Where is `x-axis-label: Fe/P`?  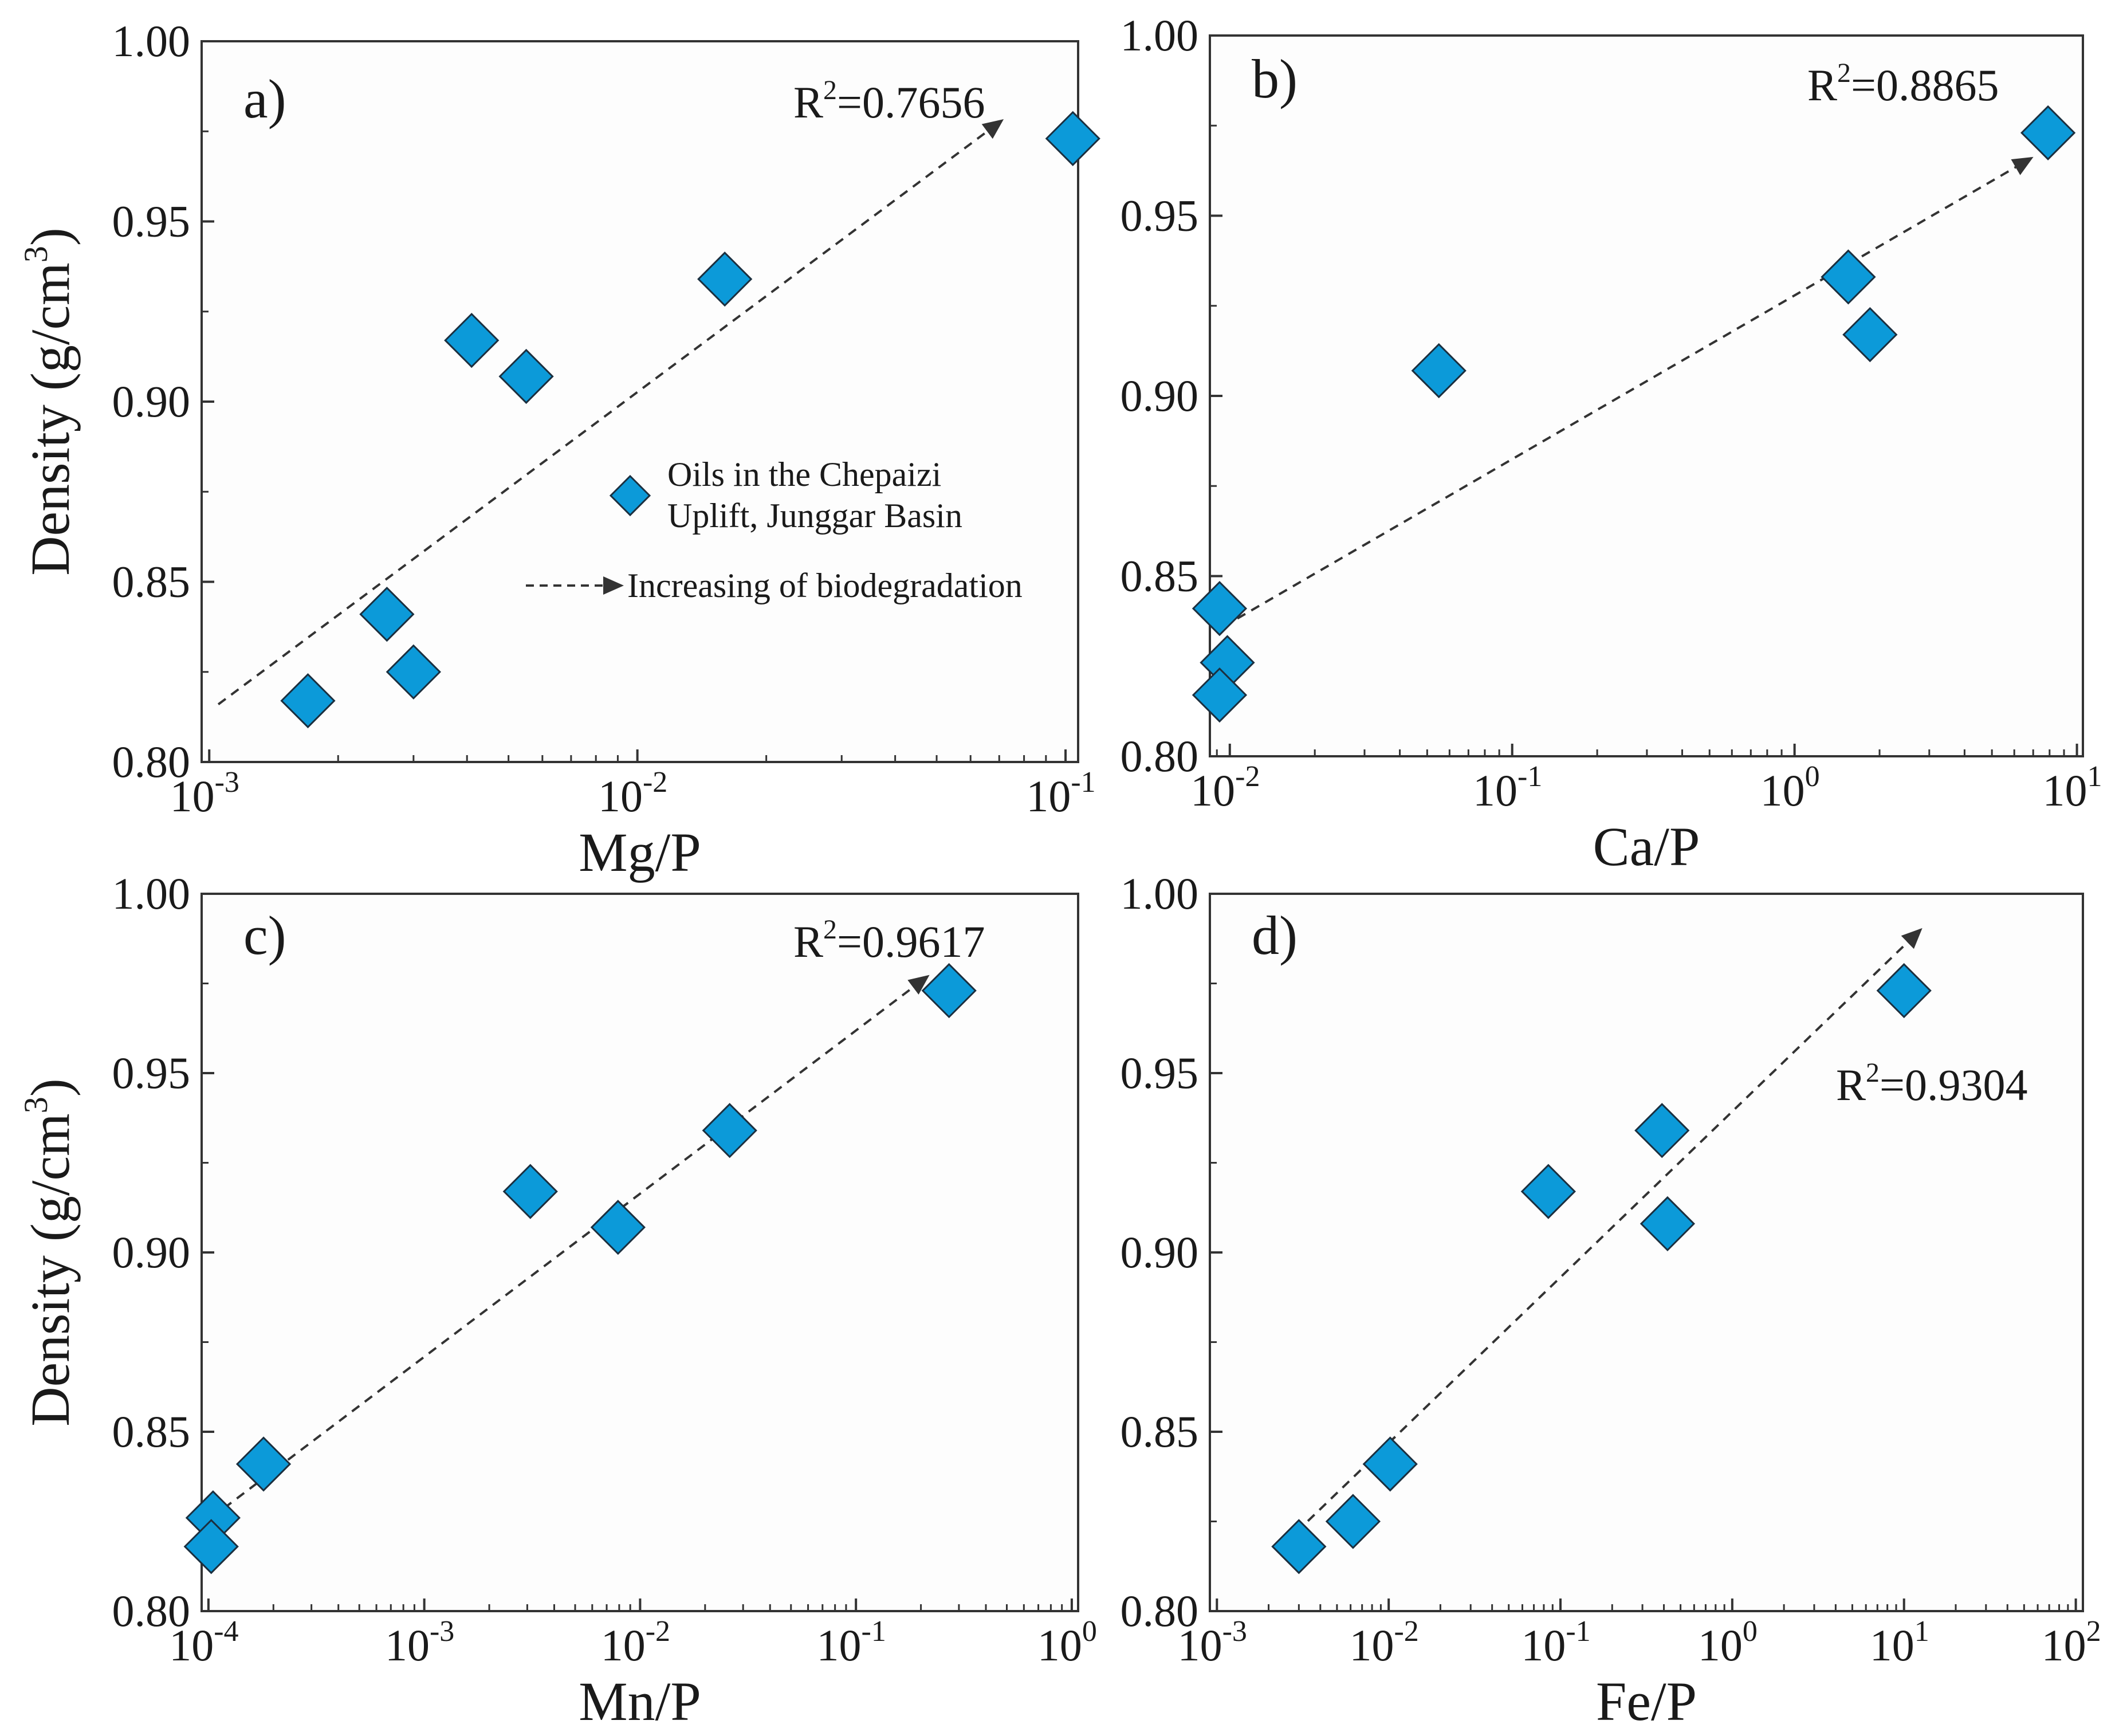 x-axis-label: Fe/P is located at coordinates (1647, 1701).